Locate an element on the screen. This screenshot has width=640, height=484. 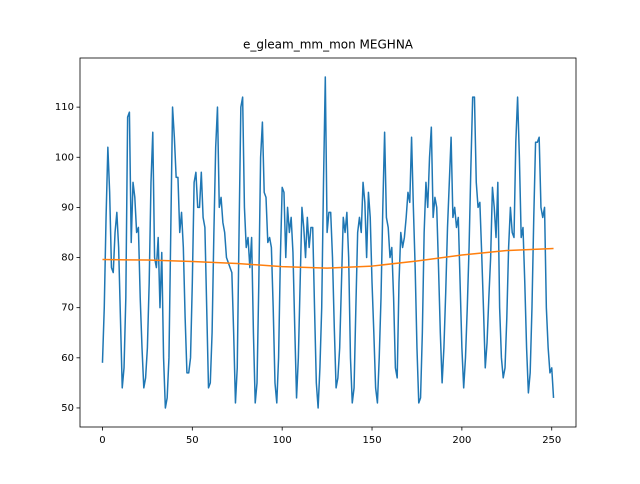
y-tick-label: 60 is located at coordinates (67, 358).